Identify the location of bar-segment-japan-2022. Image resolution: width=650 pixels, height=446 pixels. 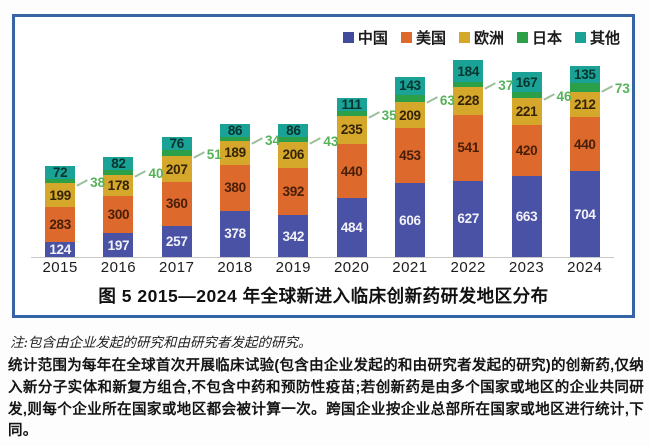
(468, 84).